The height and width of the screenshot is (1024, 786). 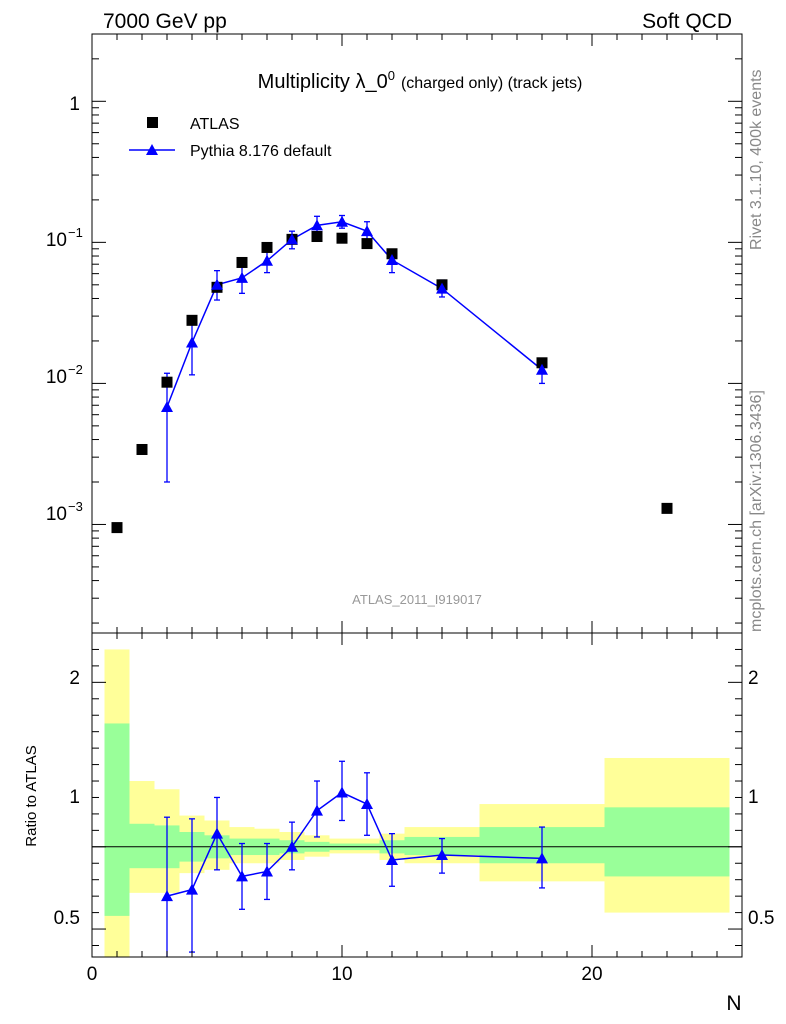 What do you see at coordinates (733, 1003) in the screenshot?
I see `x-axis-label: N` at bounding box center [733, 1003].